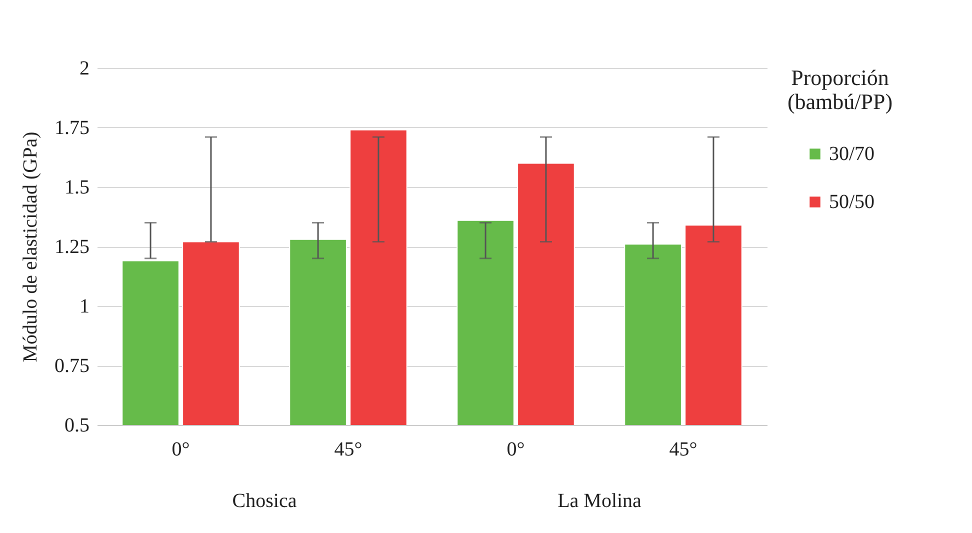  What do you see at coordinates (77, 425) in the screenshot?
I see `y-tick-label: 0.5` at bounding box center [77, 425].